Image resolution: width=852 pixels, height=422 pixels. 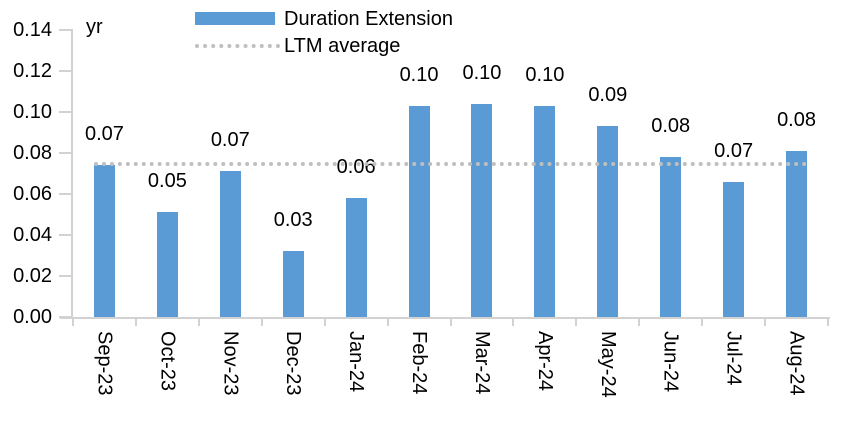 I want to click on y-tick-label: 0.00, so click(x=32, y=317).